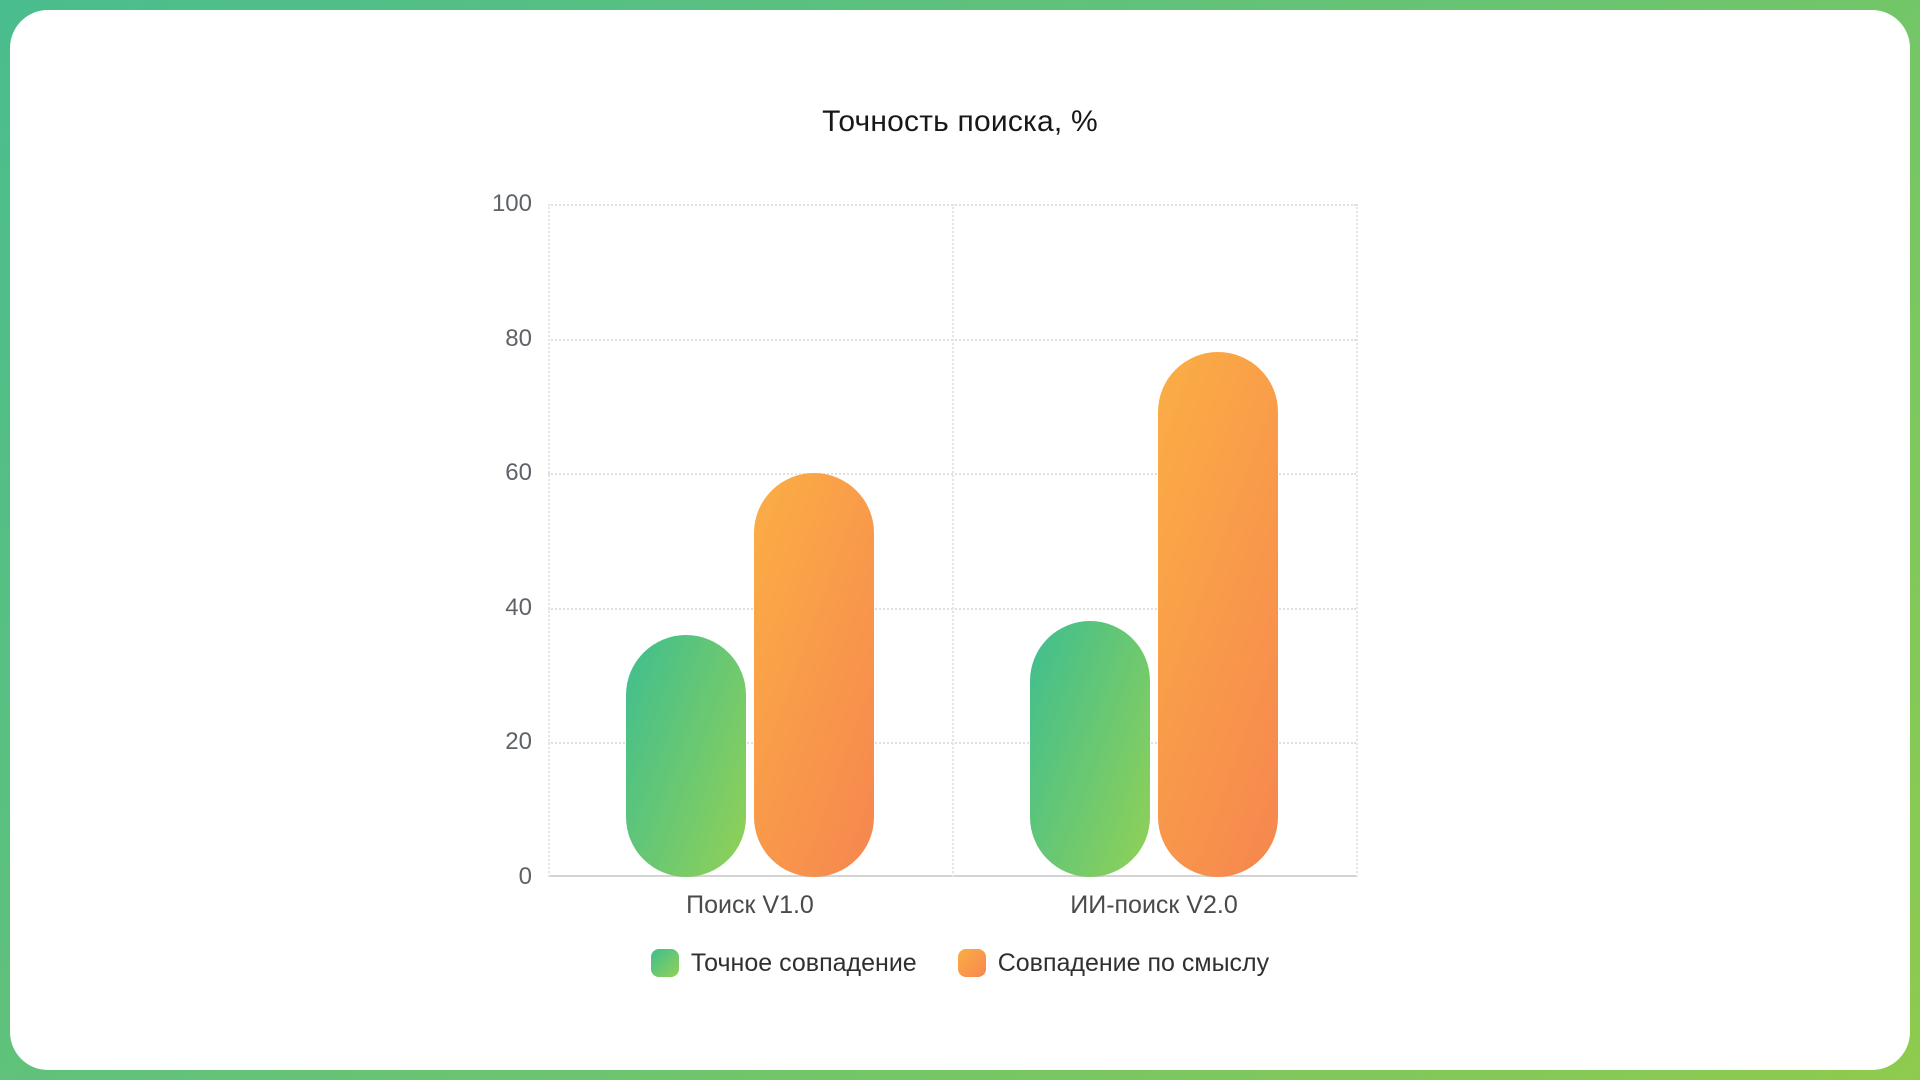 The height and width of the screenshot is (1080, 1920). What do you see at coordinates (511, 203) in the screenshot?
I see `y-axis-tick-label-100: 100` at bounding box center [511, 203].